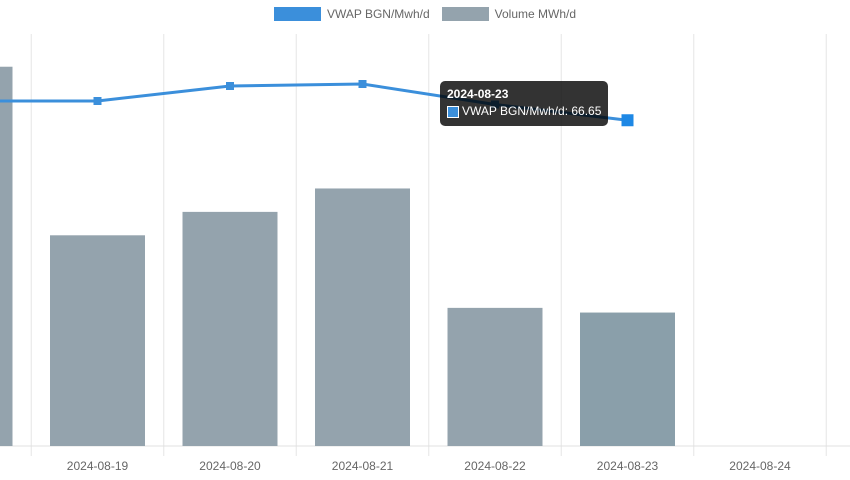 The image size is (850, 480). Describe the element at coordinates (378, 14) in the screenshot. I see `legend-label-vwap: VWAP BGN/Mwh/d` at that location.